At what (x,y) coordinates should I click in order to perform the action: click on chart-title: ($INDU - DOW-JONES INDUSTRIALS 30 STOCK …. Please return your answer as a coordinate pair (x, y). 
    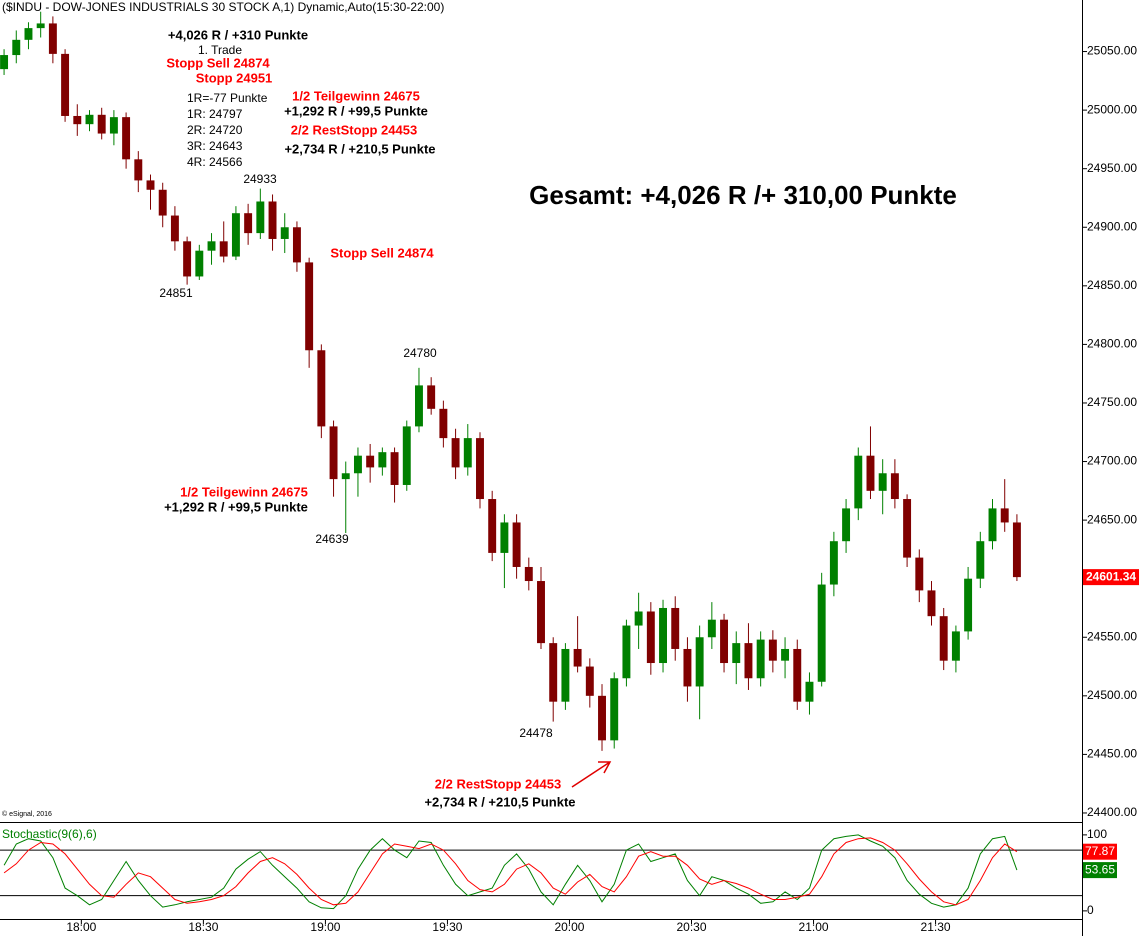
    Looking at the image, I should click on (223, 7).